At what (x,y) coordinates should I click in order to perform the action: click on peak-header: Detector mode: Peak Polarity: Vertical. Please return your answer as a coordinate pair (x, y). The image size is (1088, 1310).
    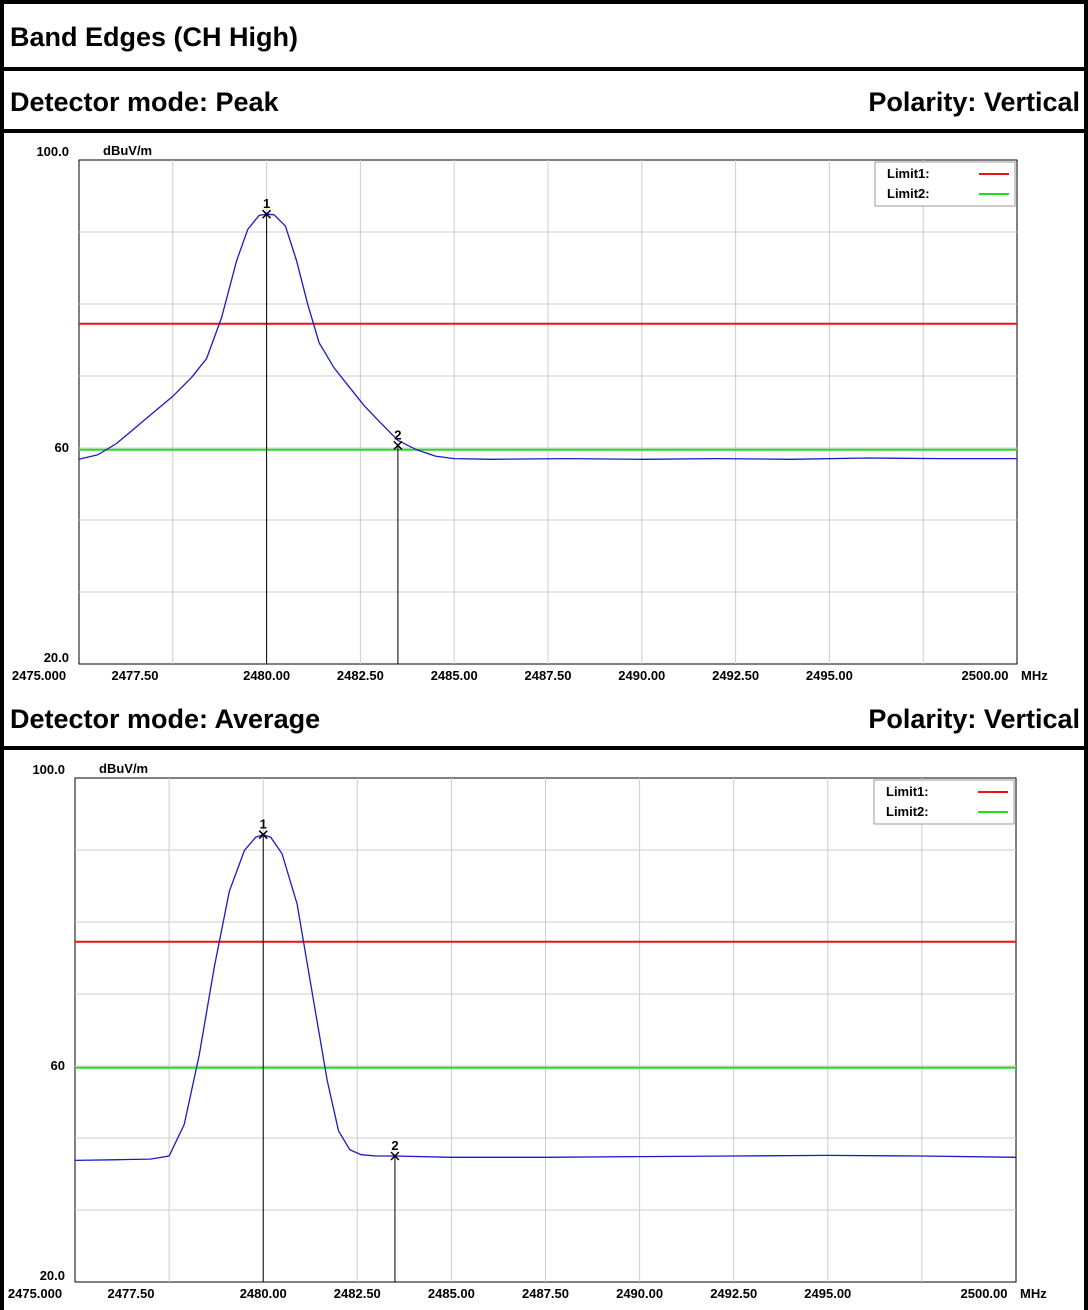
    Looking at the image, I should click on (544, 102).